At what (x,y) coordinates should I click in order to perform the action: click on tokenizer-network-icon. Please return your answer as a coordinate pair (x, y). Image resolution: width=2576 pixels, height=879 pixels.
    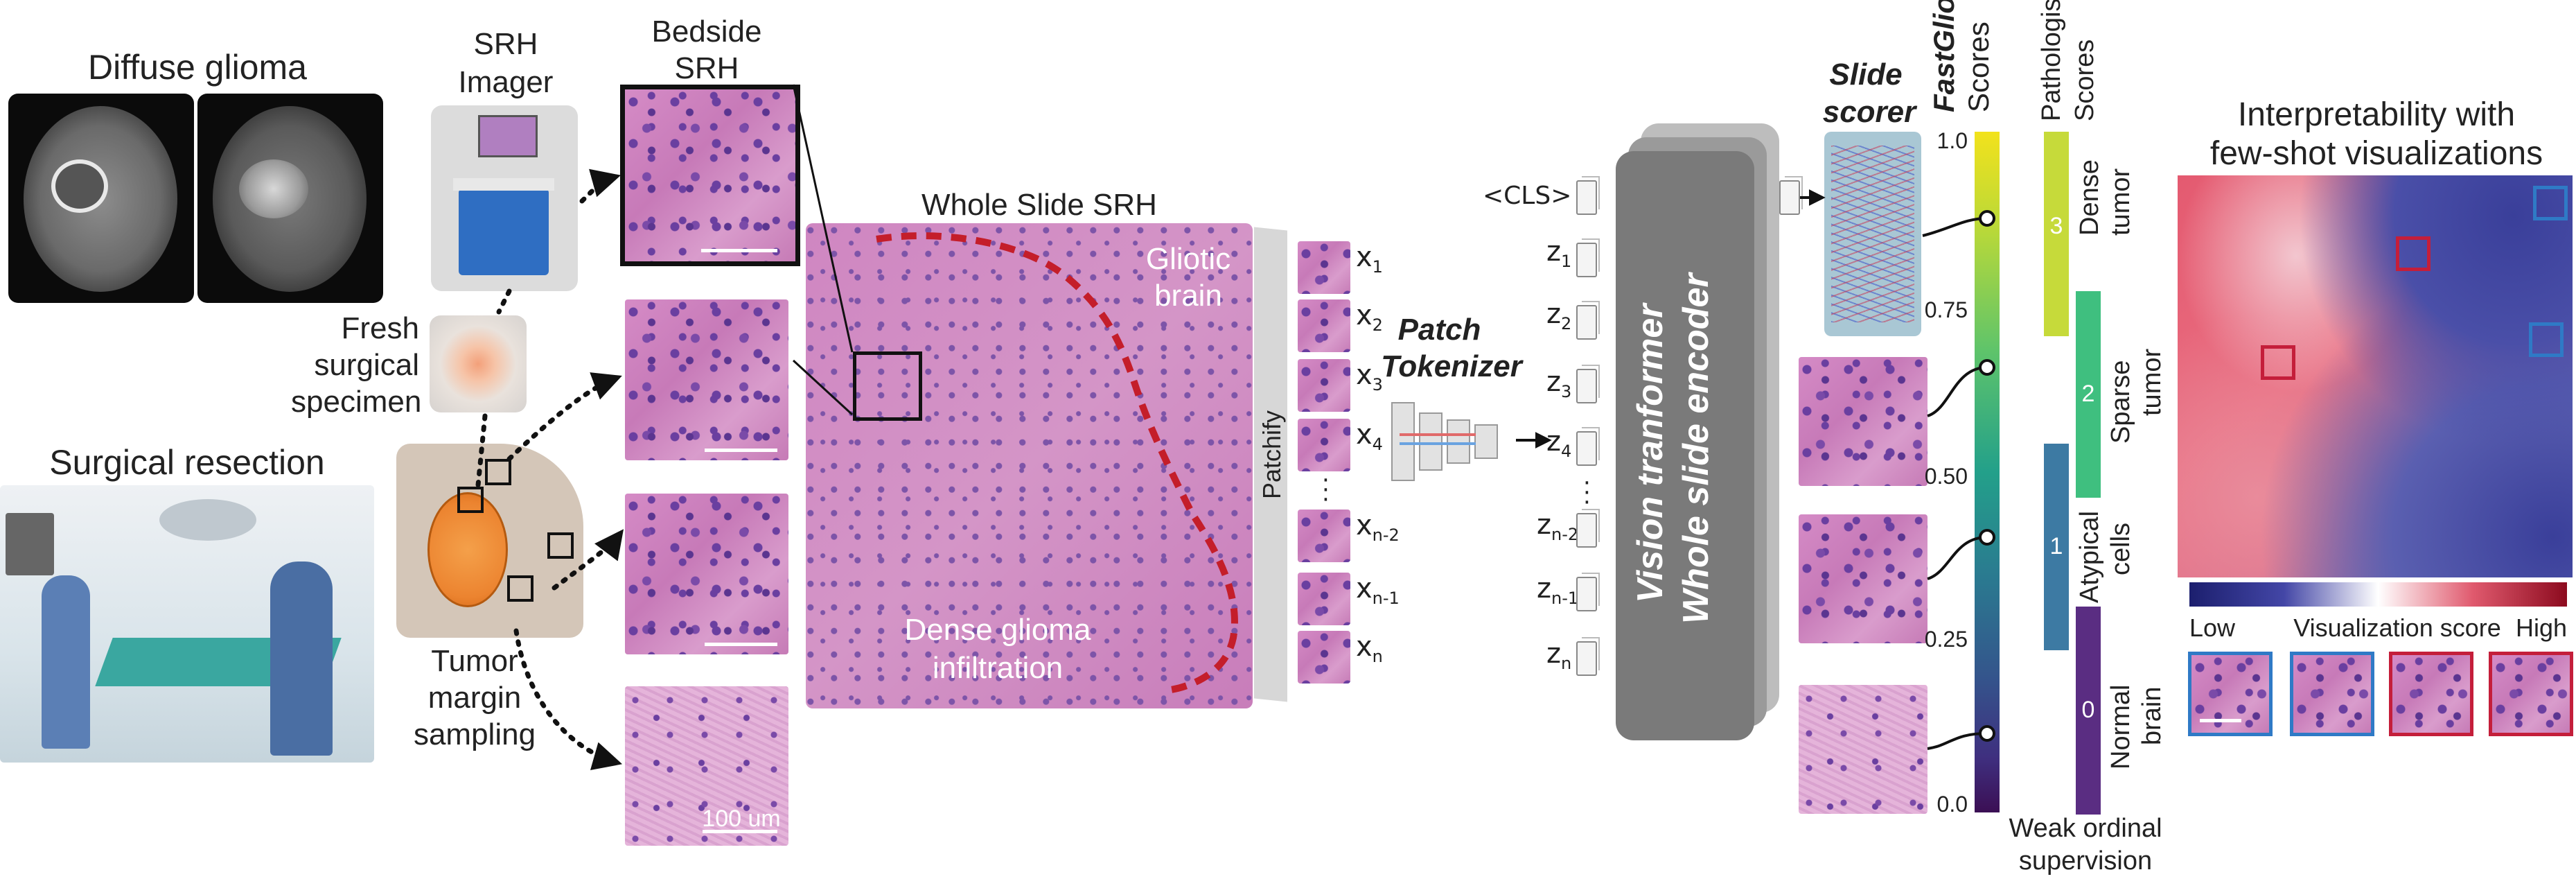
    Looking at the image, I should click on (1454, 440).